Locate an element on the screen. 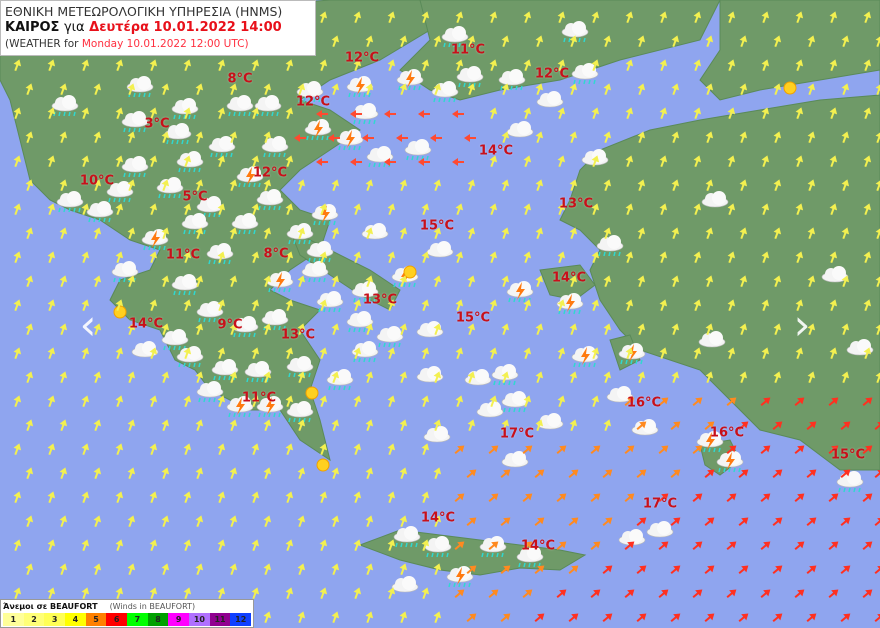 This screenshot has width=880, height=628. next-button: › is located at coordinates (802, 325).